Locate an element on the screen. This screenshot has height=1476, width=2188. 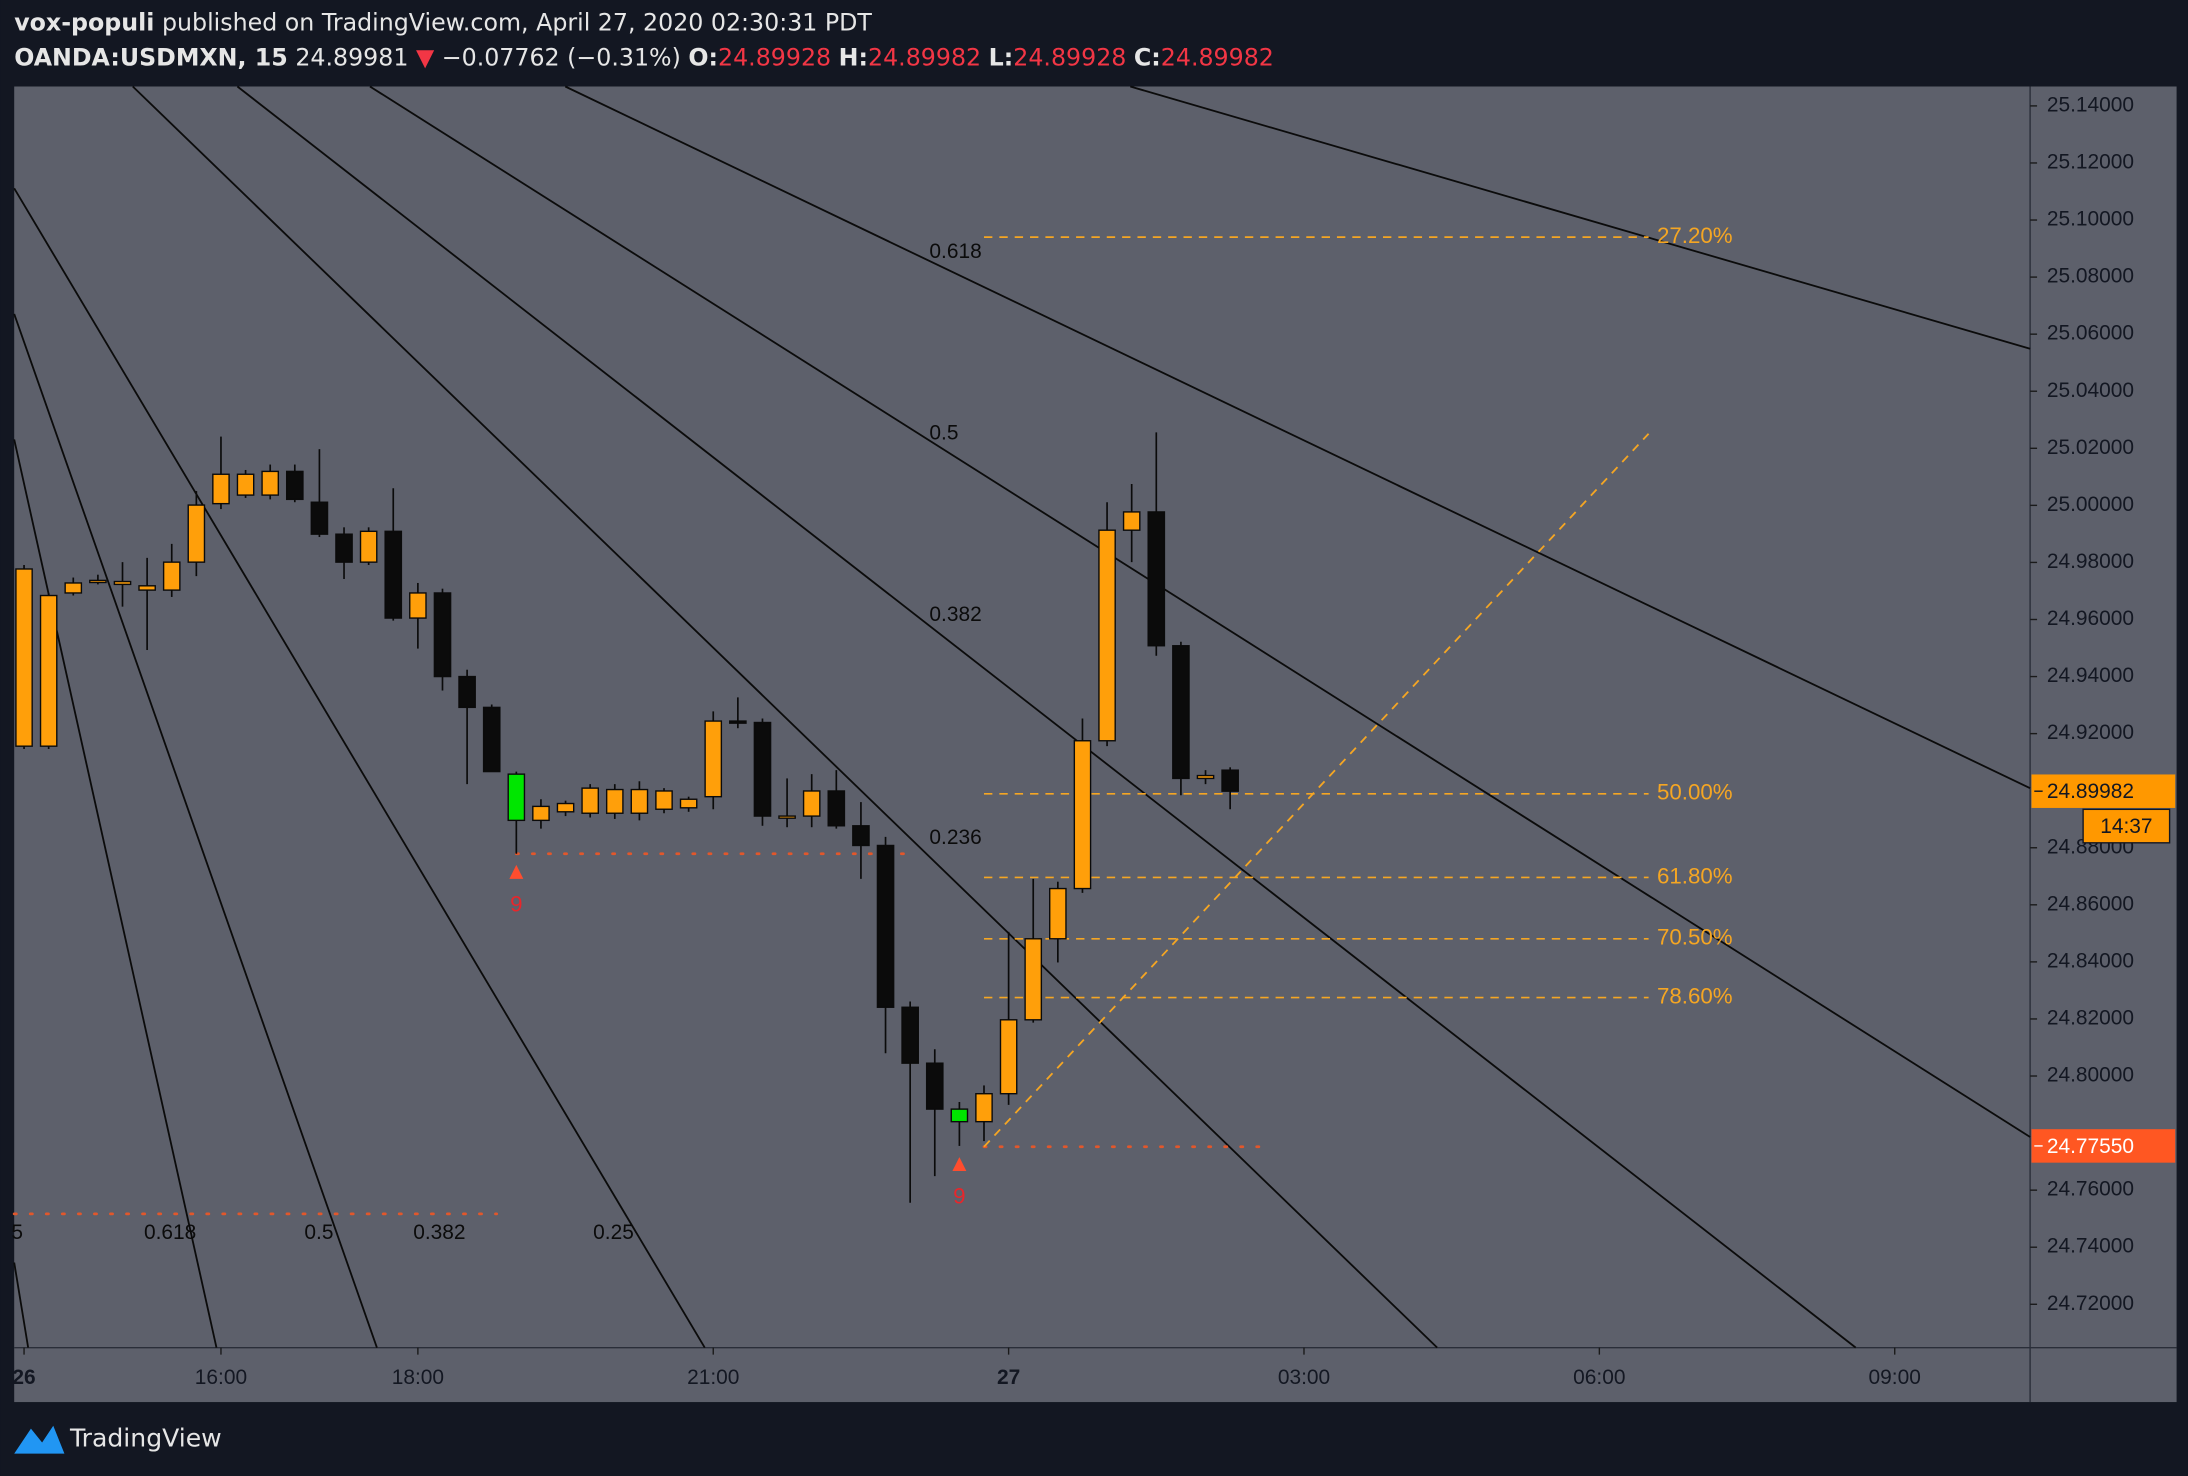
y-tick-label: 24.76000 is located at coordinates (2090, 1189).